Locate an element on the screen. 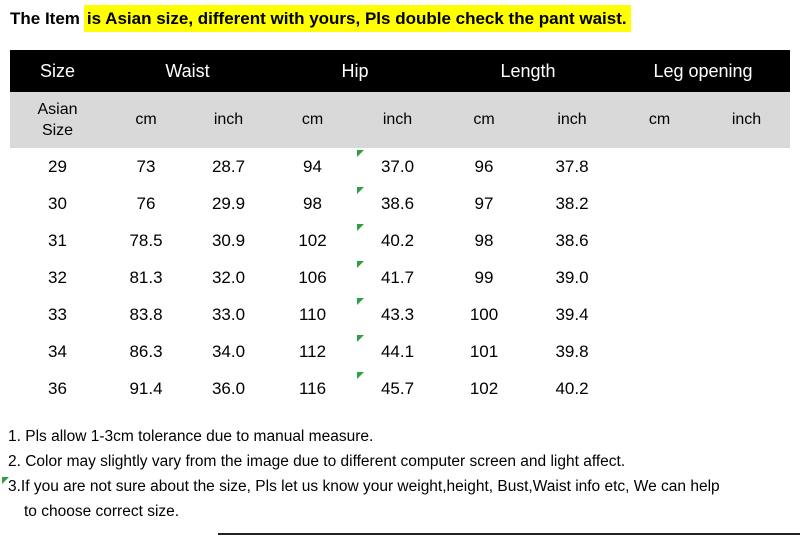  cell-hip-inch: 37.0 is located at coordinates (397, 166).